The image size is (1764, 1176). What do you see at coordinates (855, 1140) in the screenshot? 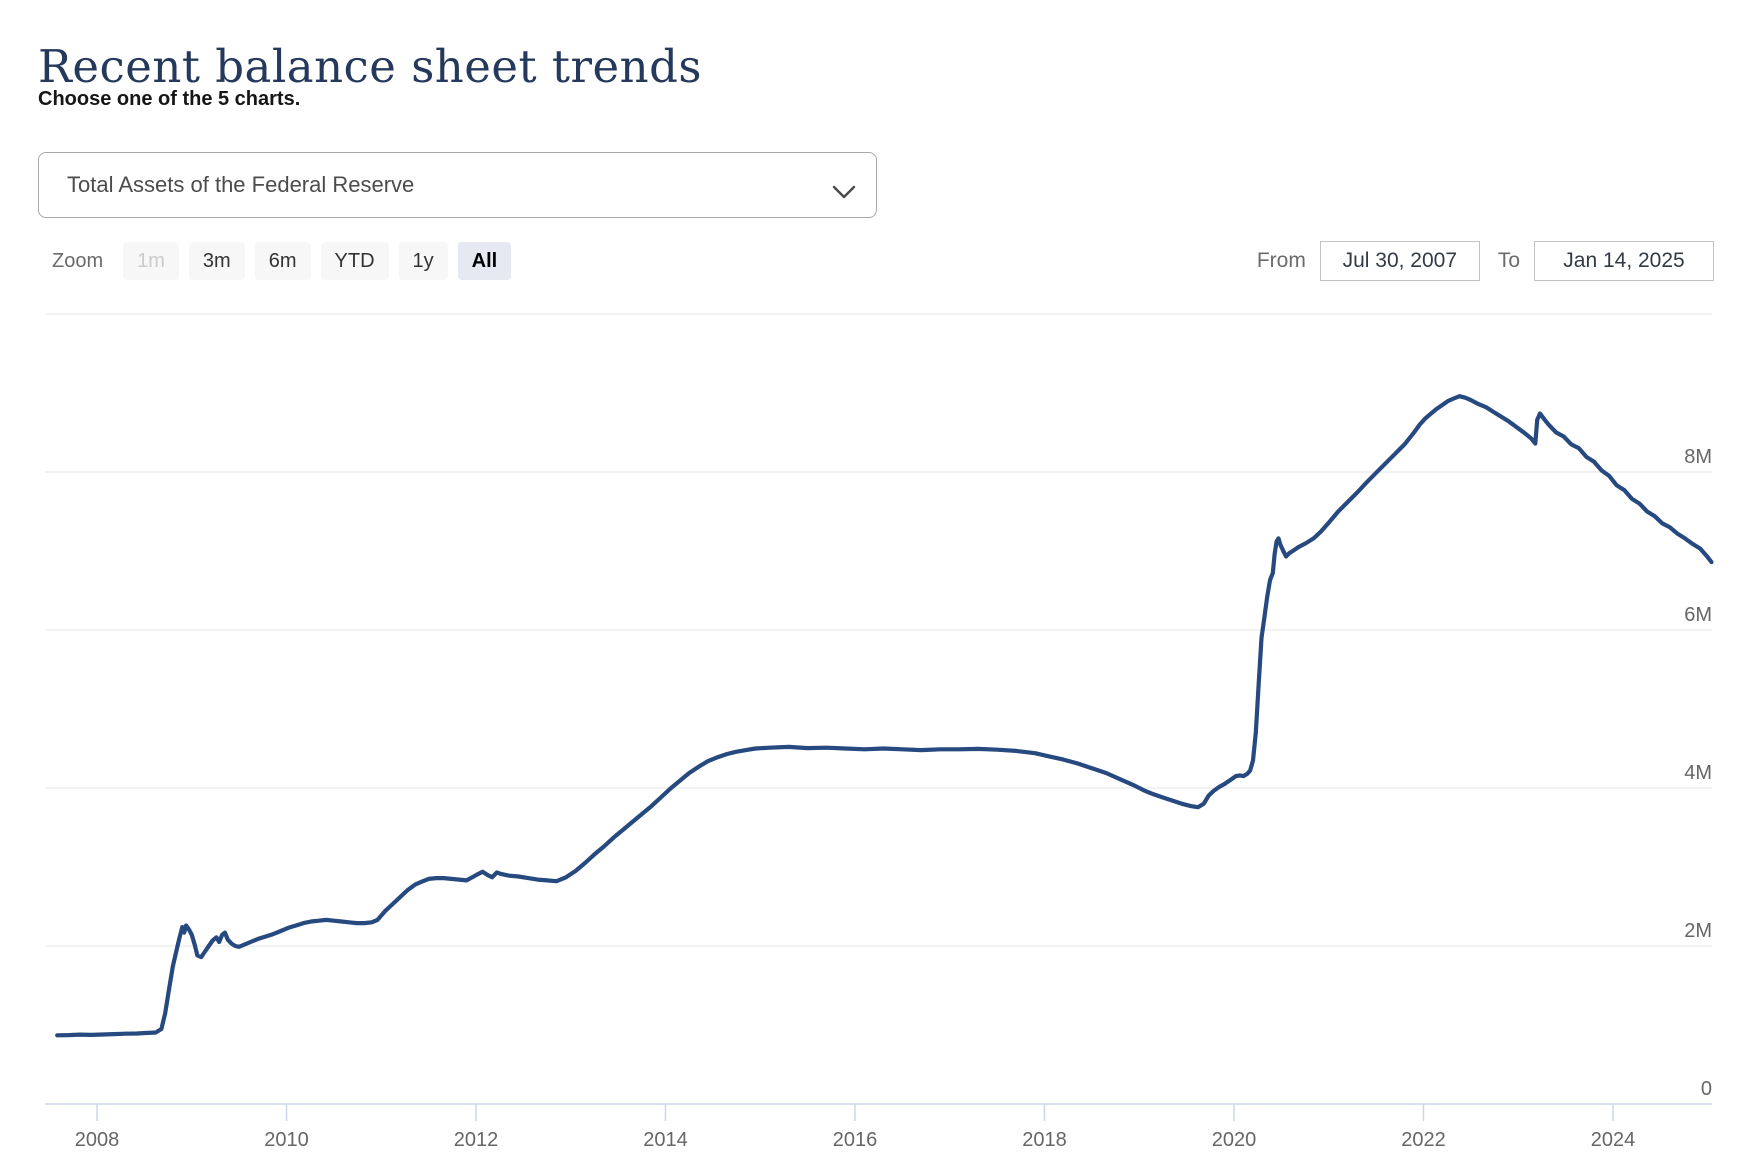
I see `x-axis-label: 2016` at bounding box center [855, 1140].